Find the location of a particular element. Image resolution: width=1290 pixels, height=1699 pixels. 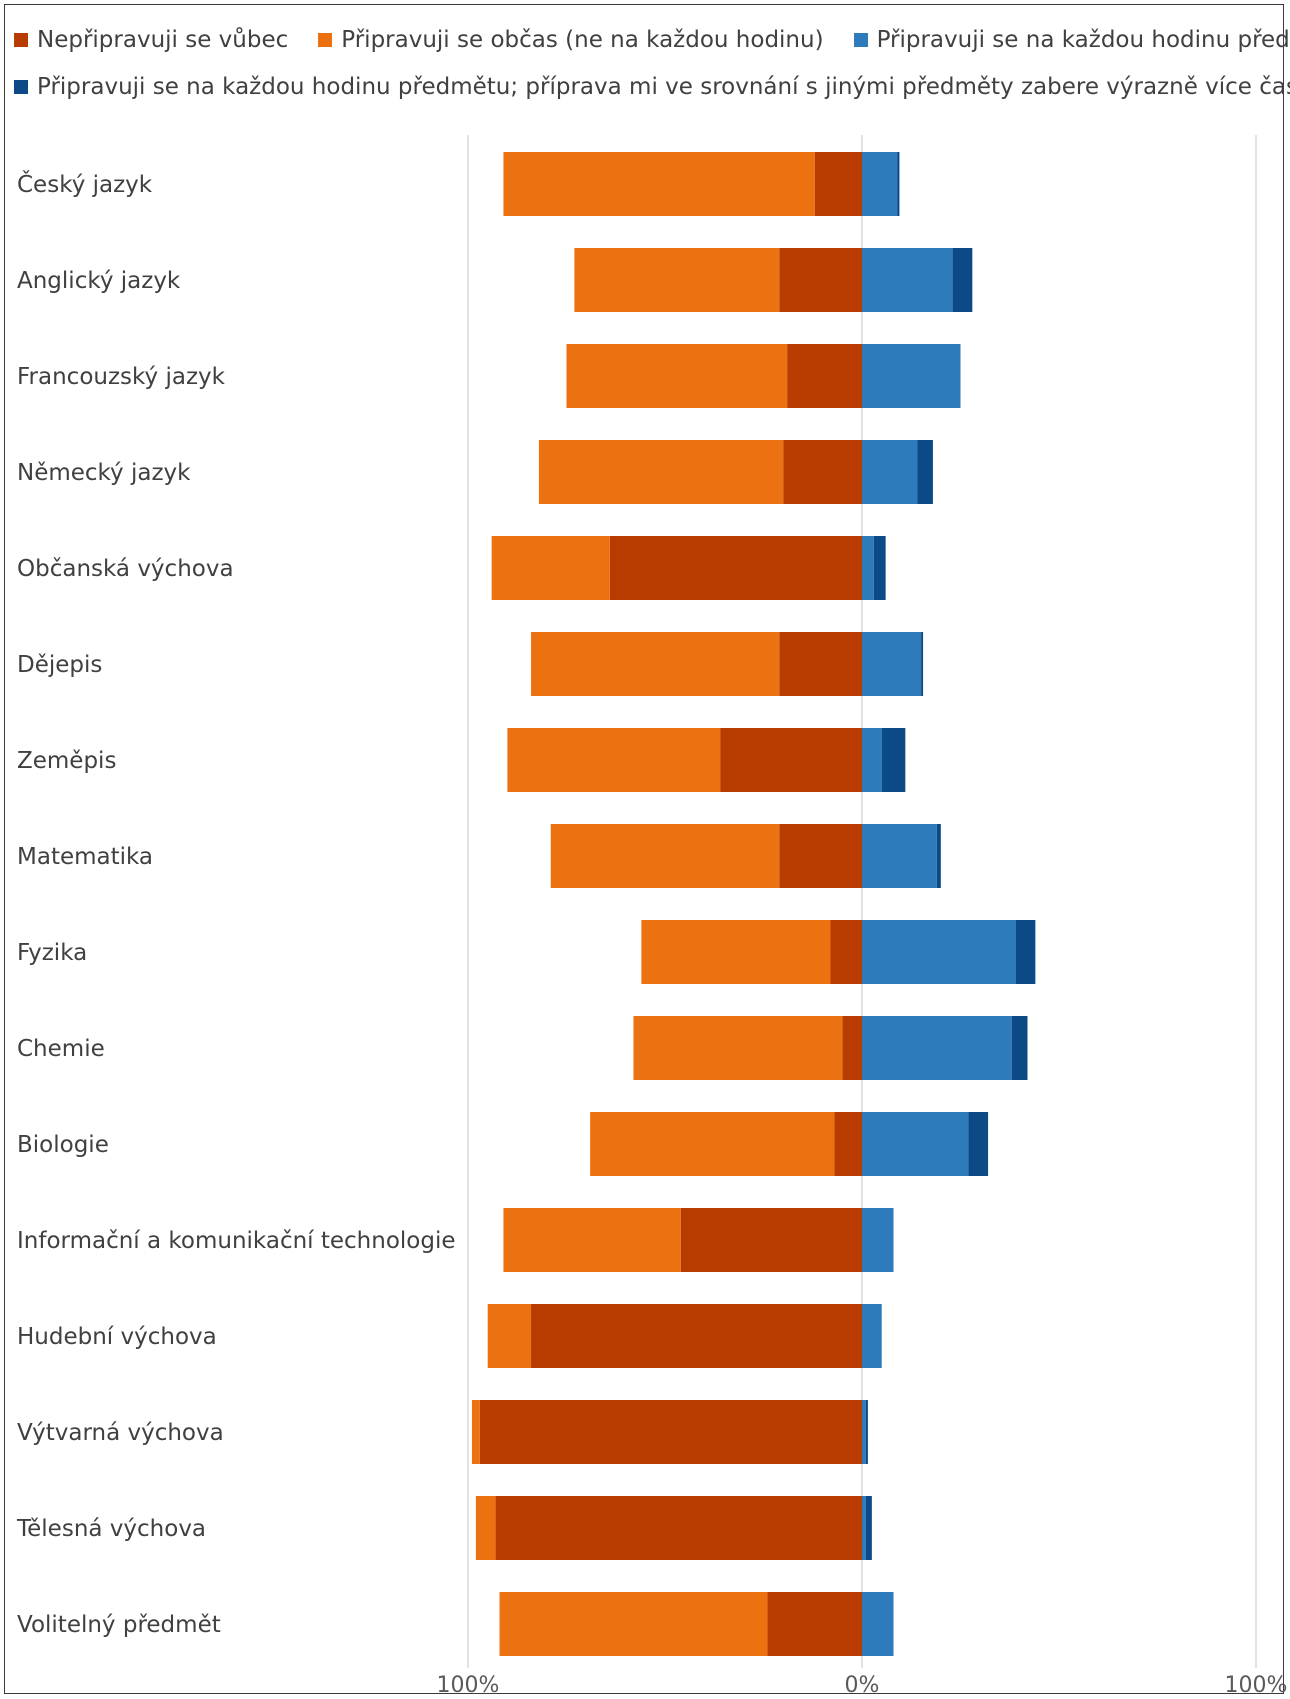

category-label: Chemie is located at coordinates (61, 1049).